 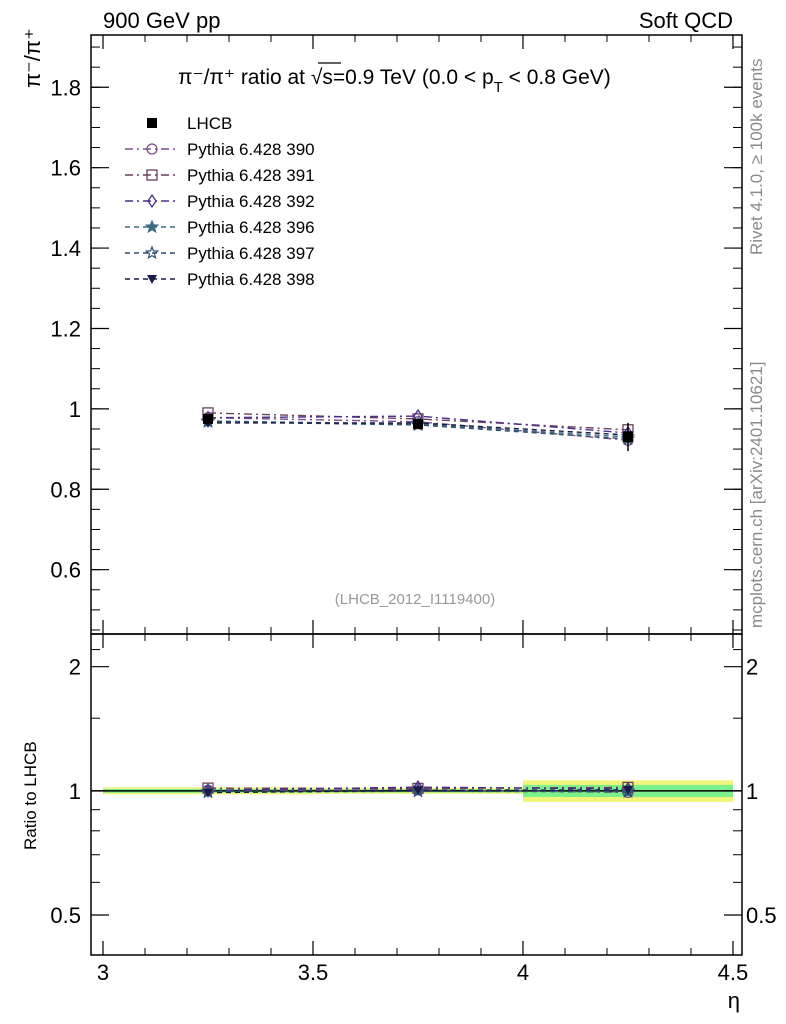 What do you see at coordinates (523, 972) in the screenshot?
I see `x-tick-label: 4` at bounding box center [523, 972].